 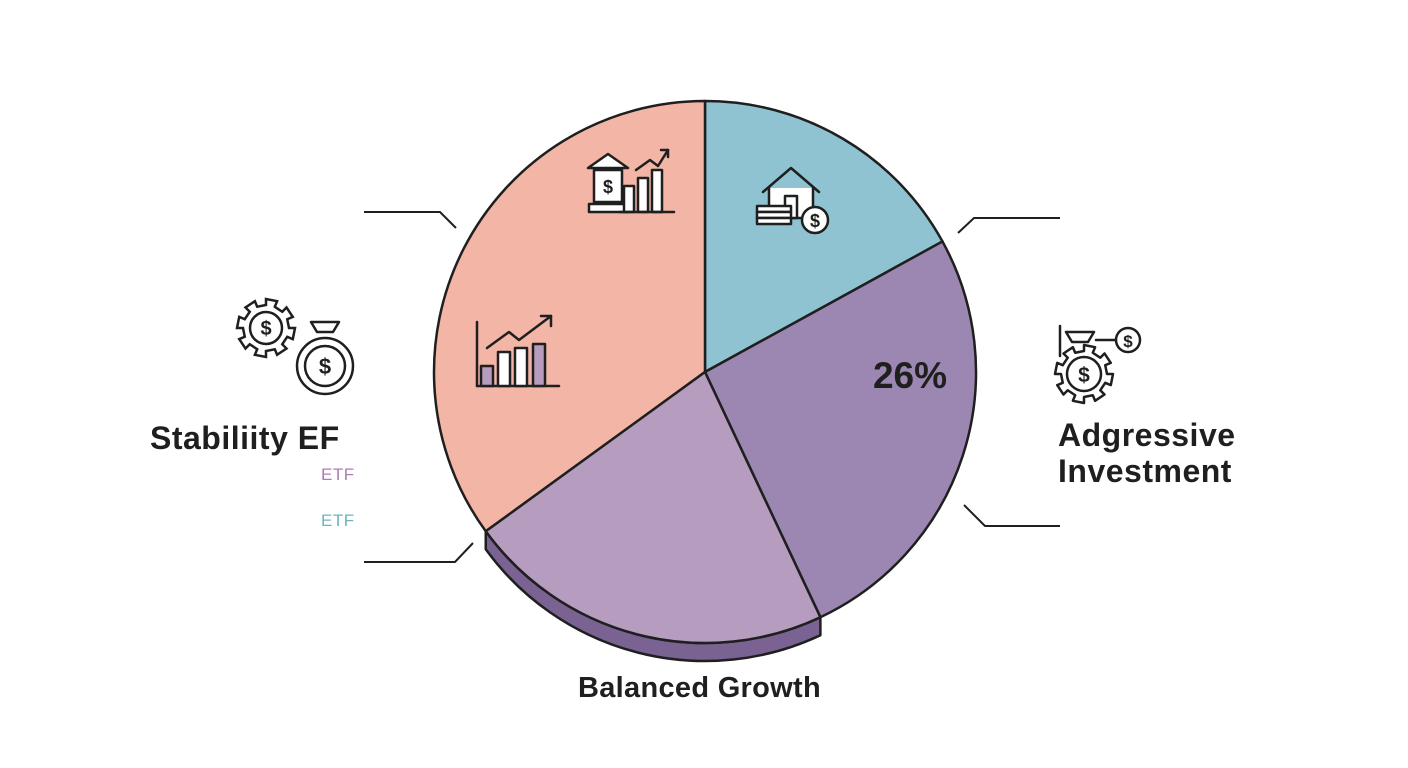 I want to click on leader-line-top-left, so click(x=410, y=220).